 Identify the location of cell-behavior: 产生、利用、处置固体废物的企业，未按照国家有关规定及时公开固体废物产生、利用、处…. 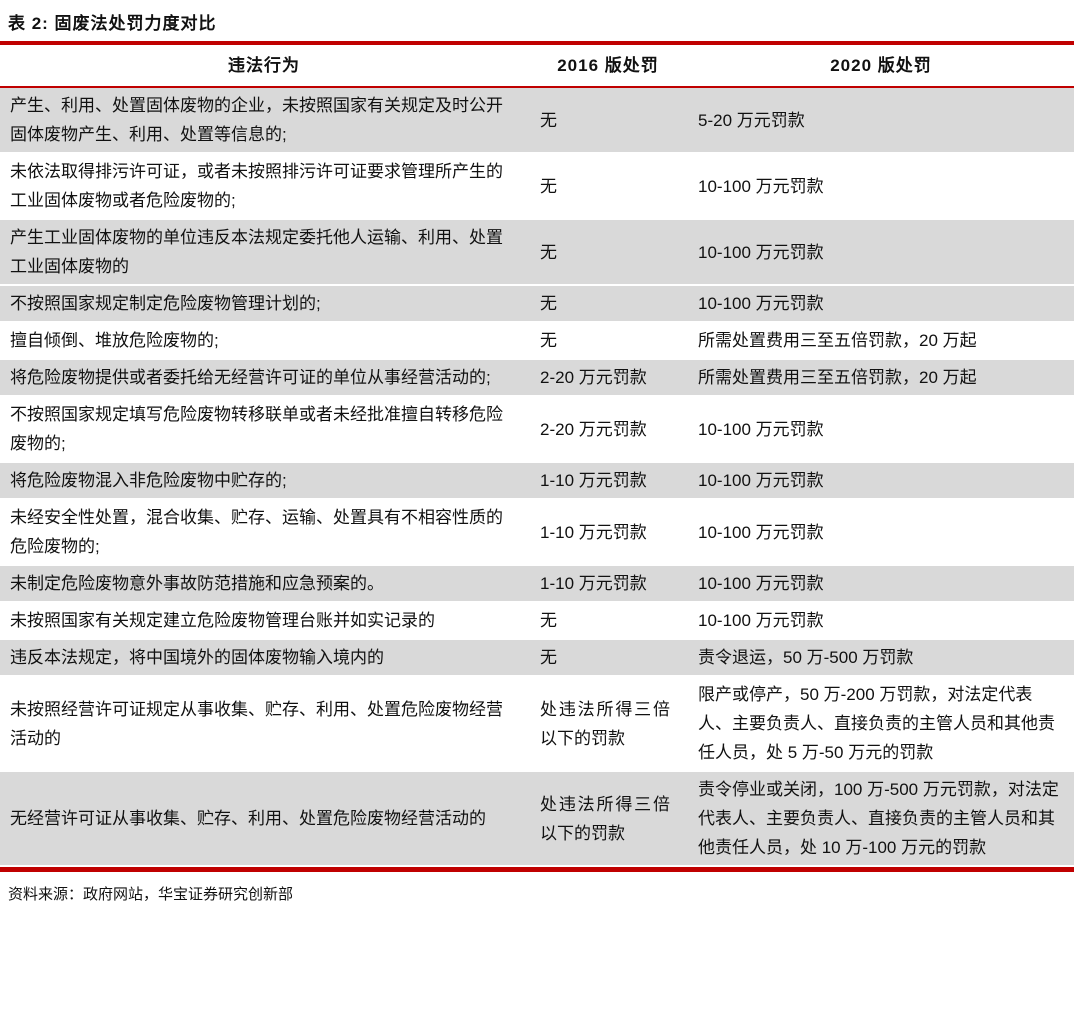
(256, 120).